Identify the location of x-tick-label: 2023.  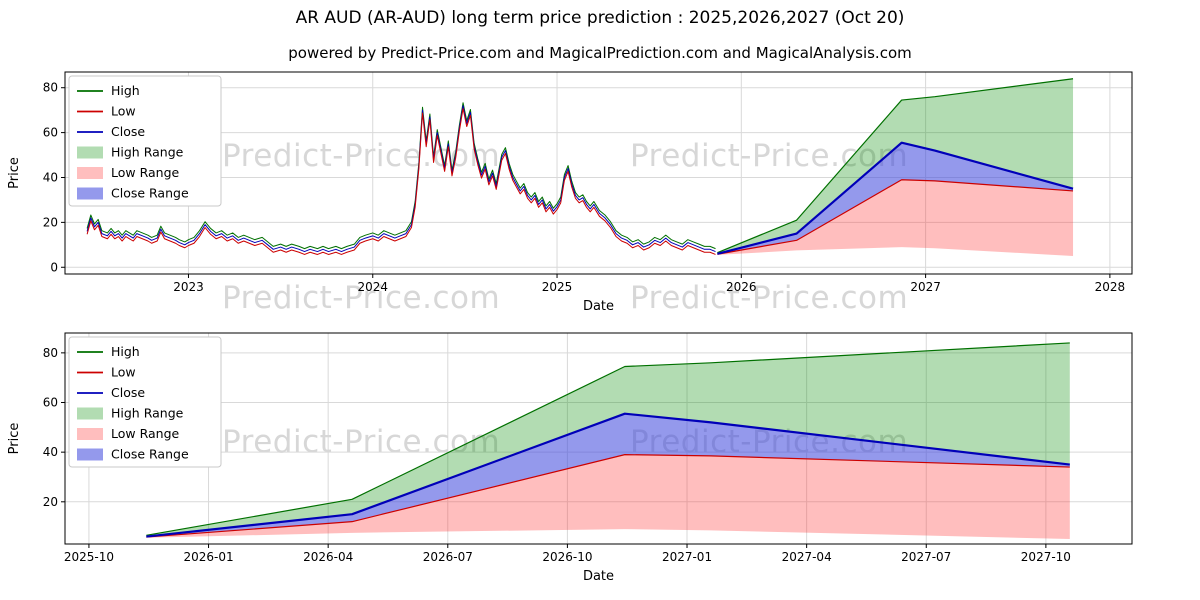
(188, 287).